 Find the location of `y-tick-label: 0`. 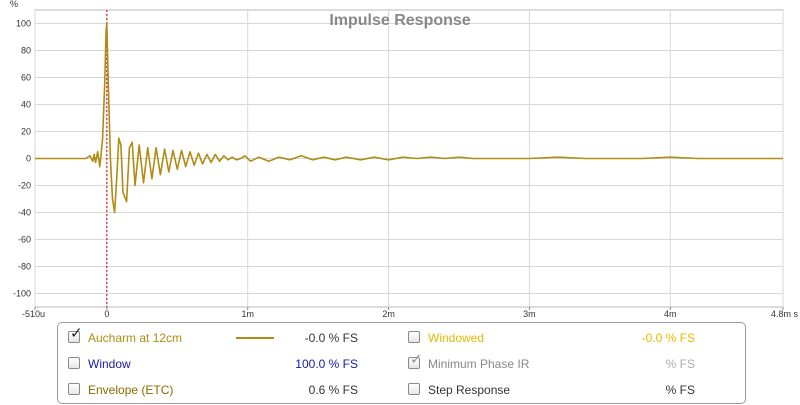

y-tick-label: 0 is located at coordinates (28, 159).